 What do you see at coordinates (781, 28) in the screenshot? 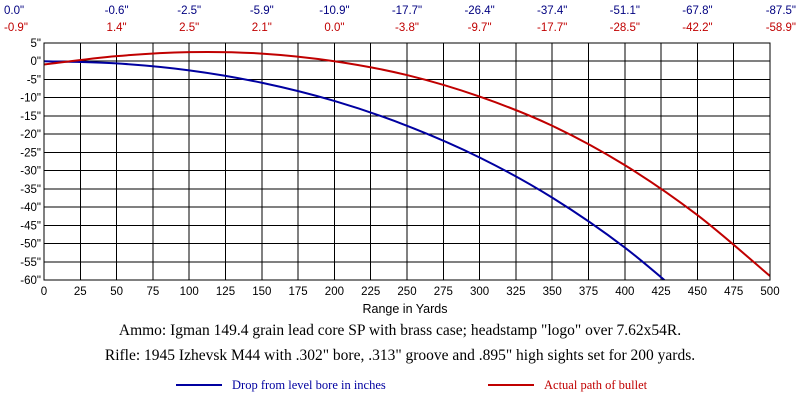
I see `path-annotation: -58.9"` at bounding box center [781, 28].